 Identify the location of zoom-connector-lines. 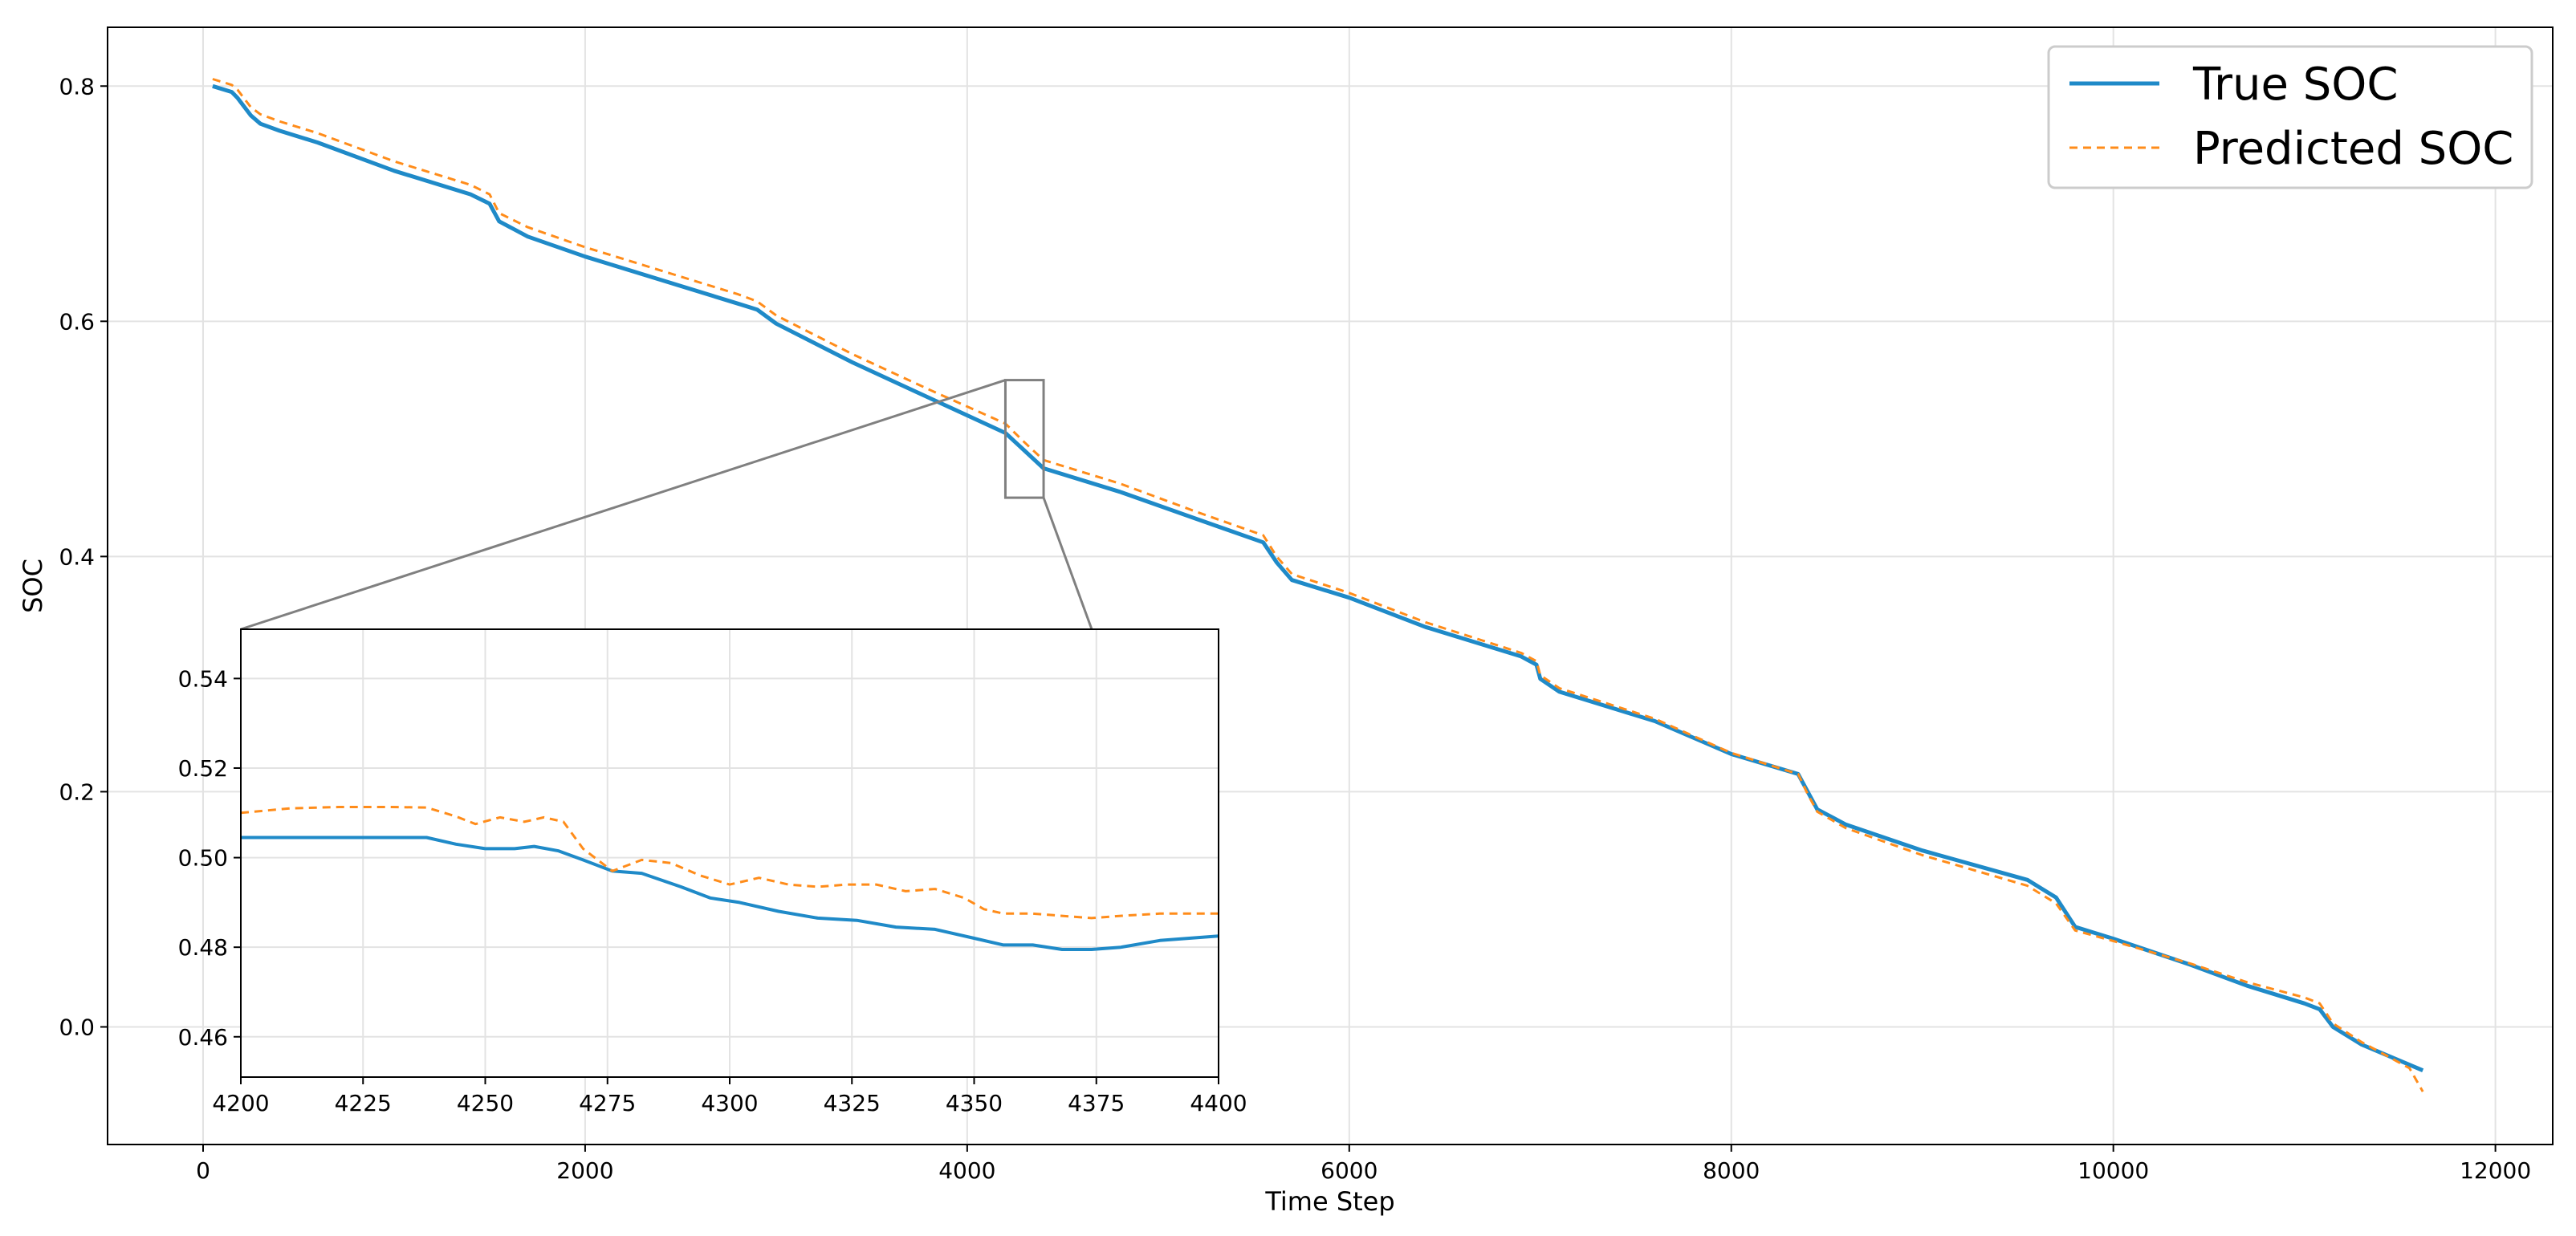
(666, 505).